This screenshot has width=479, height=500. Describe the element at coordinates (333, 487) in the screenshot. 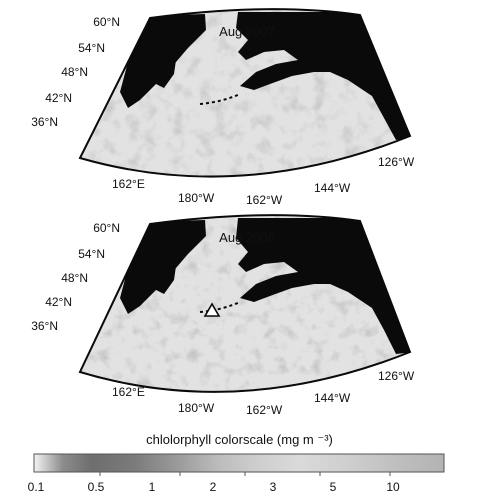

I see `colorbar-tick-label: 5` at that location.